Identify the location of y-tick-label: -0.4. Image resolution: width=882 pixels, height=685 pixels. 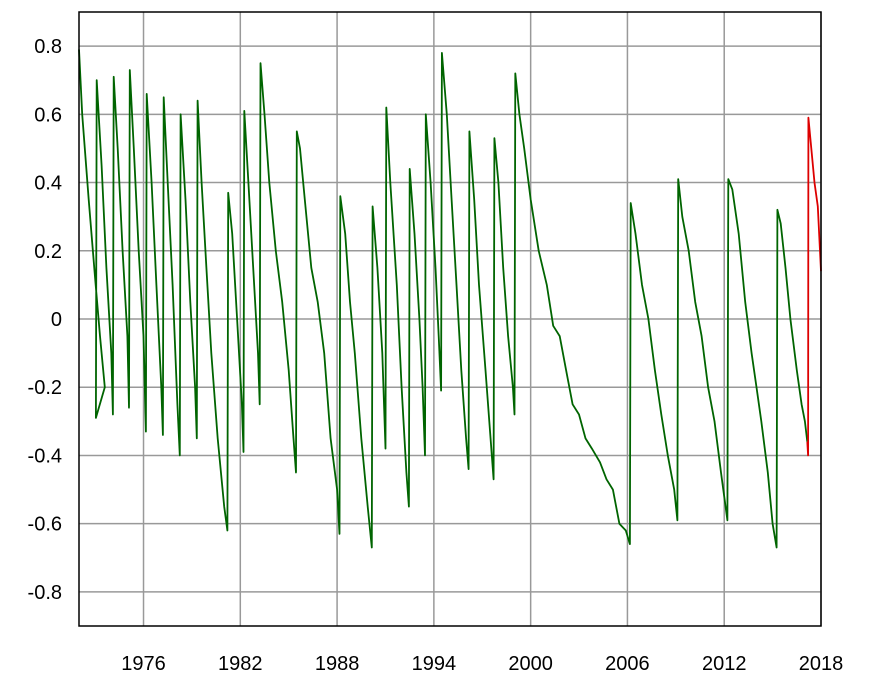
(45, 456).